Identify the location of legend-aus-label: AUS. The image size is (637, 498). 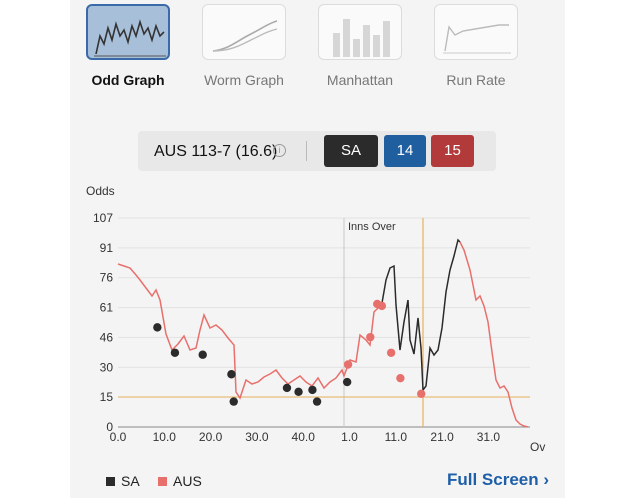
(187, 481).